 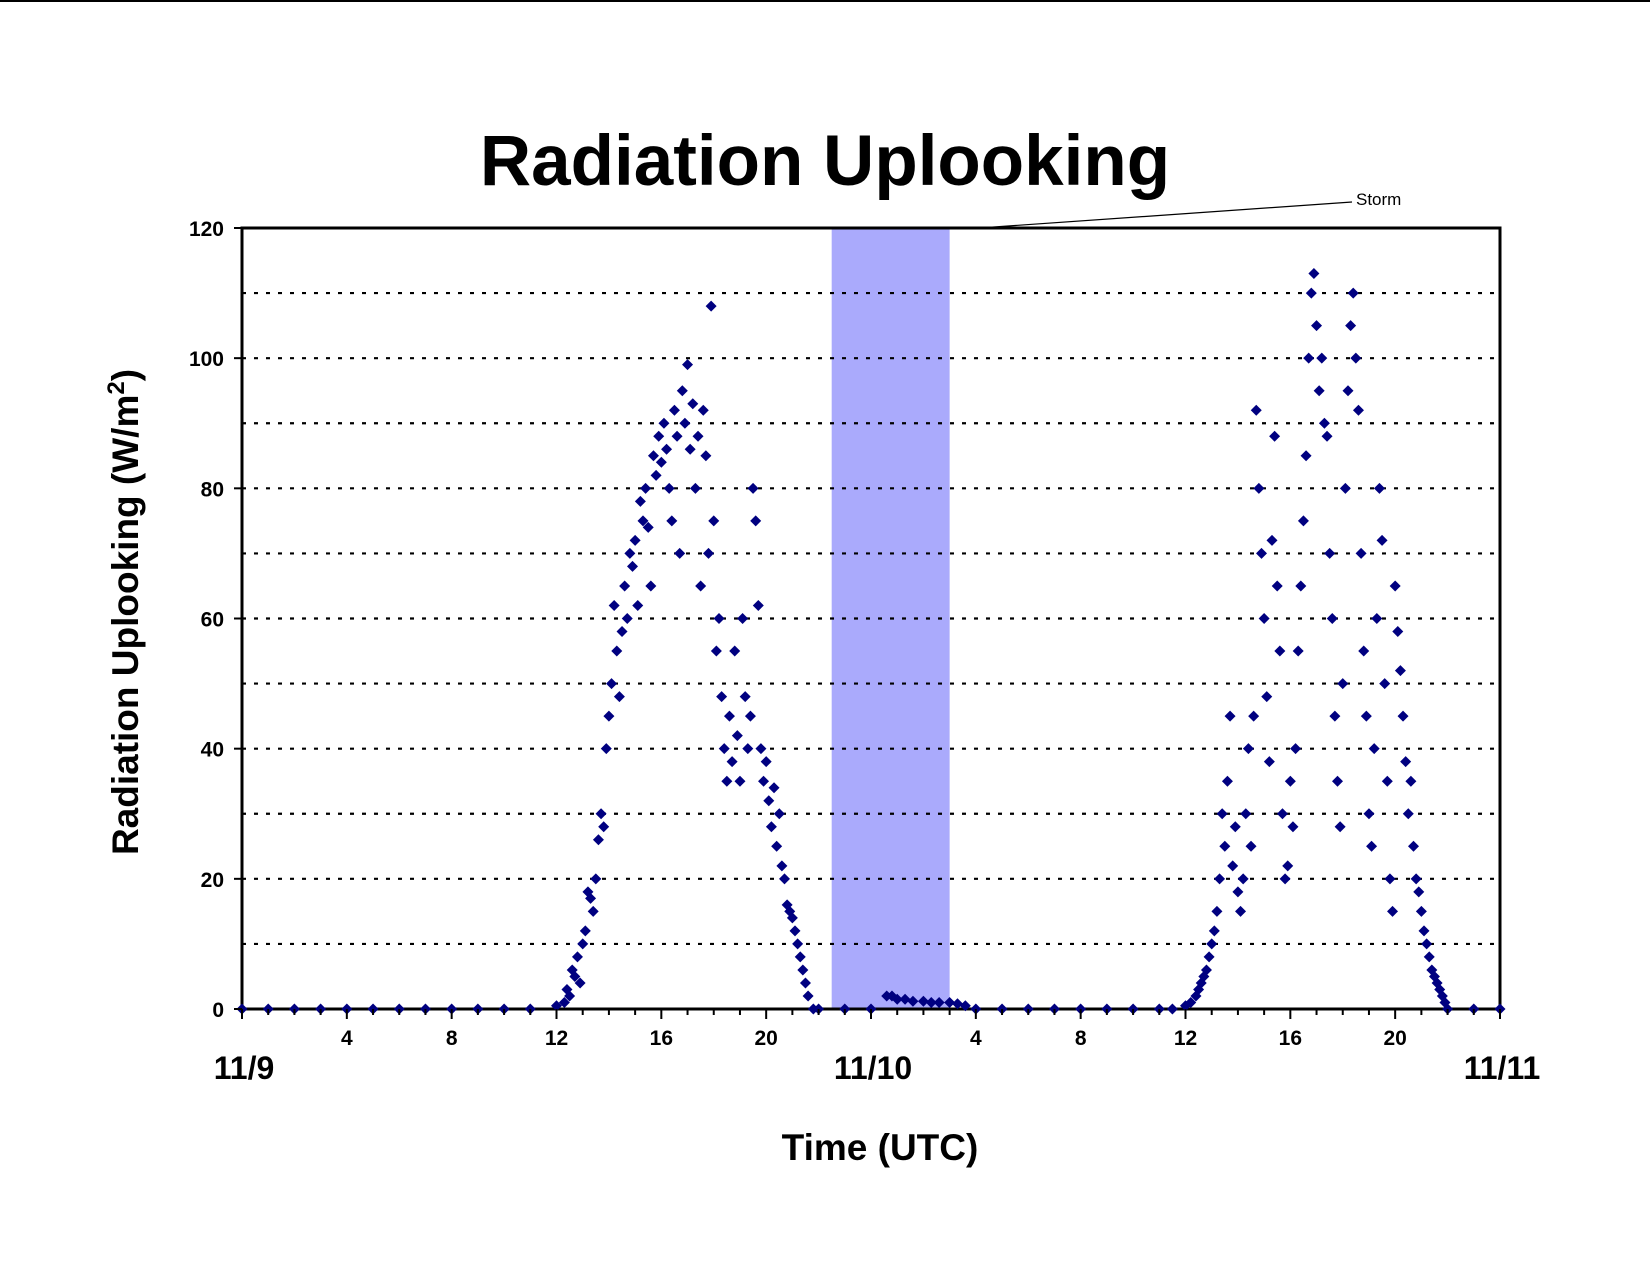 What do you see at coordinates (244, 1068) in the screenshot?
I see `x-date-label: 11/9` at bounding box center [244, 1068].